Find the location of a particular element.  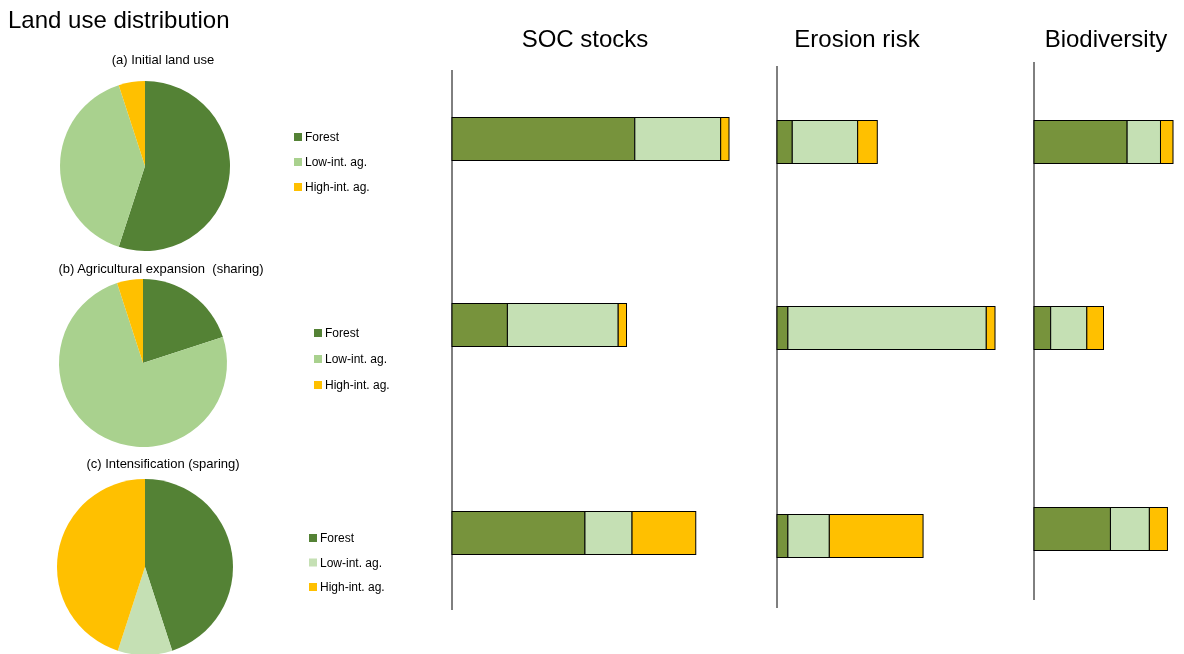

chart-title: Biodiversity is located at coordinates (1106, 38).